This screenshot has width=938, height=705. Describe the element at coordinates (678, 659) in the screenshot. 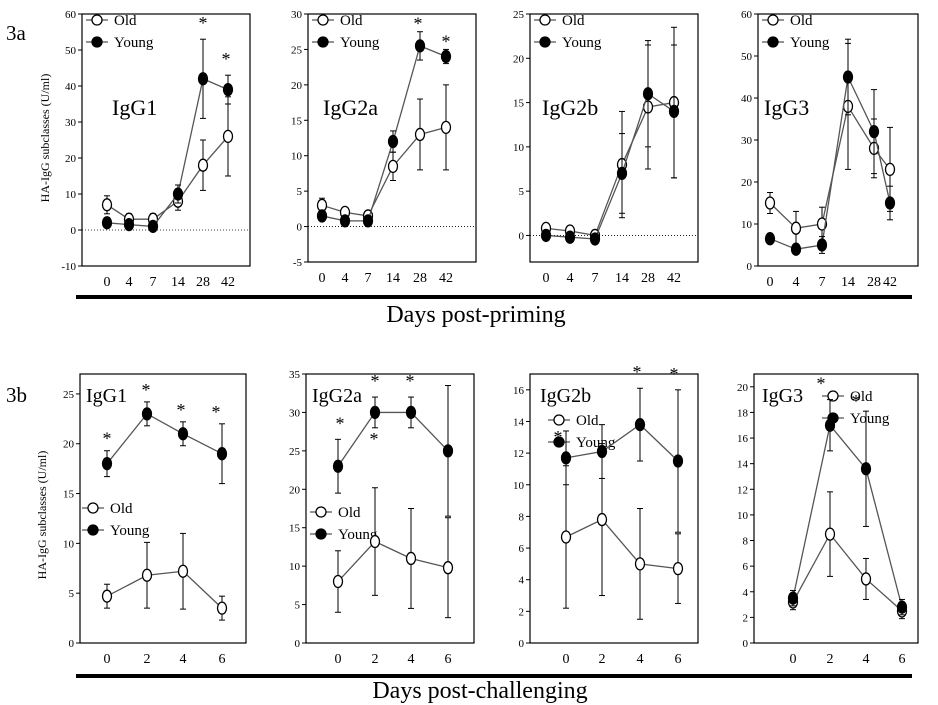

I see `x-tick-label: 6` at that location.